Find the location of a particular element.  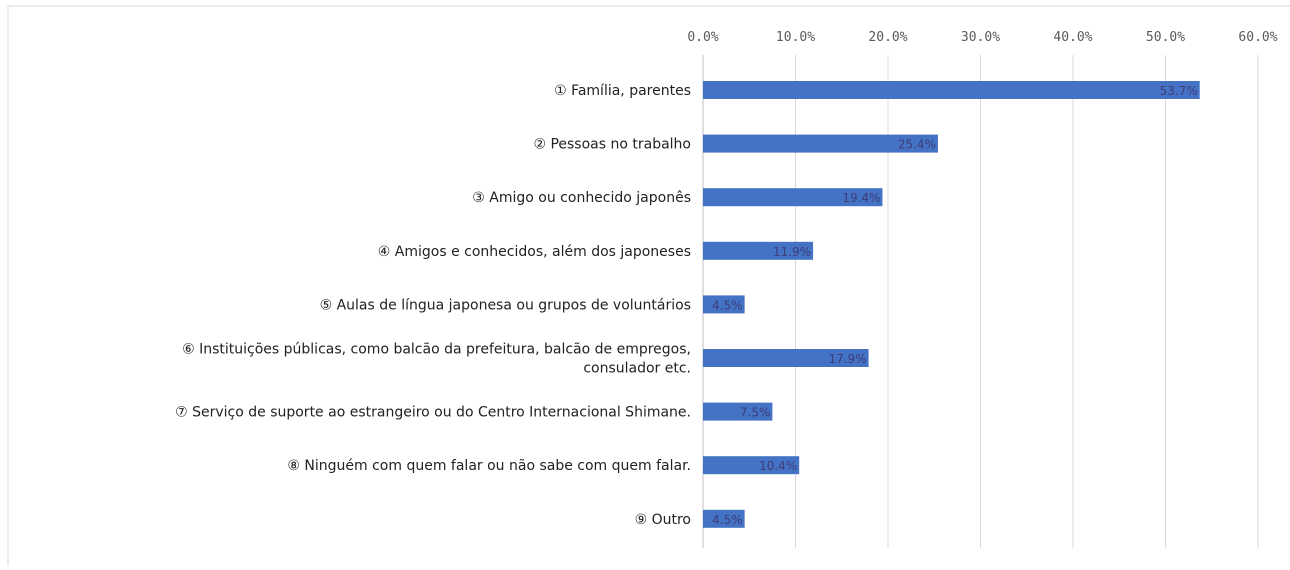

category-label: ⑨ Outro is located at coordinates (663, 520).